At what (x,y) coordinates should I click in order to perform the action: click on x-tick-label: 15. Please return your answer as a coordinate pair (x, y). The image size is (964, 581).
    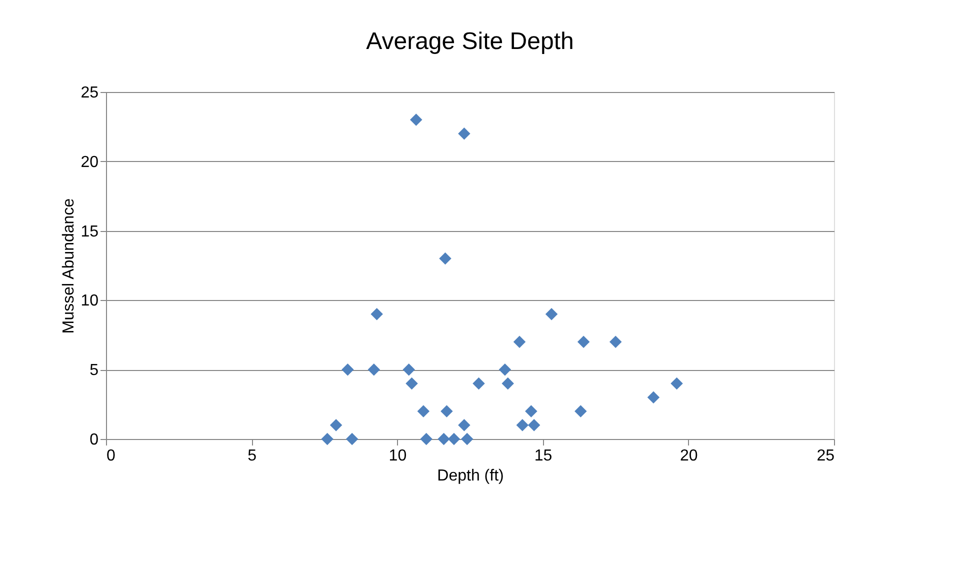
    Looking at the image, I should click on (543, 456).